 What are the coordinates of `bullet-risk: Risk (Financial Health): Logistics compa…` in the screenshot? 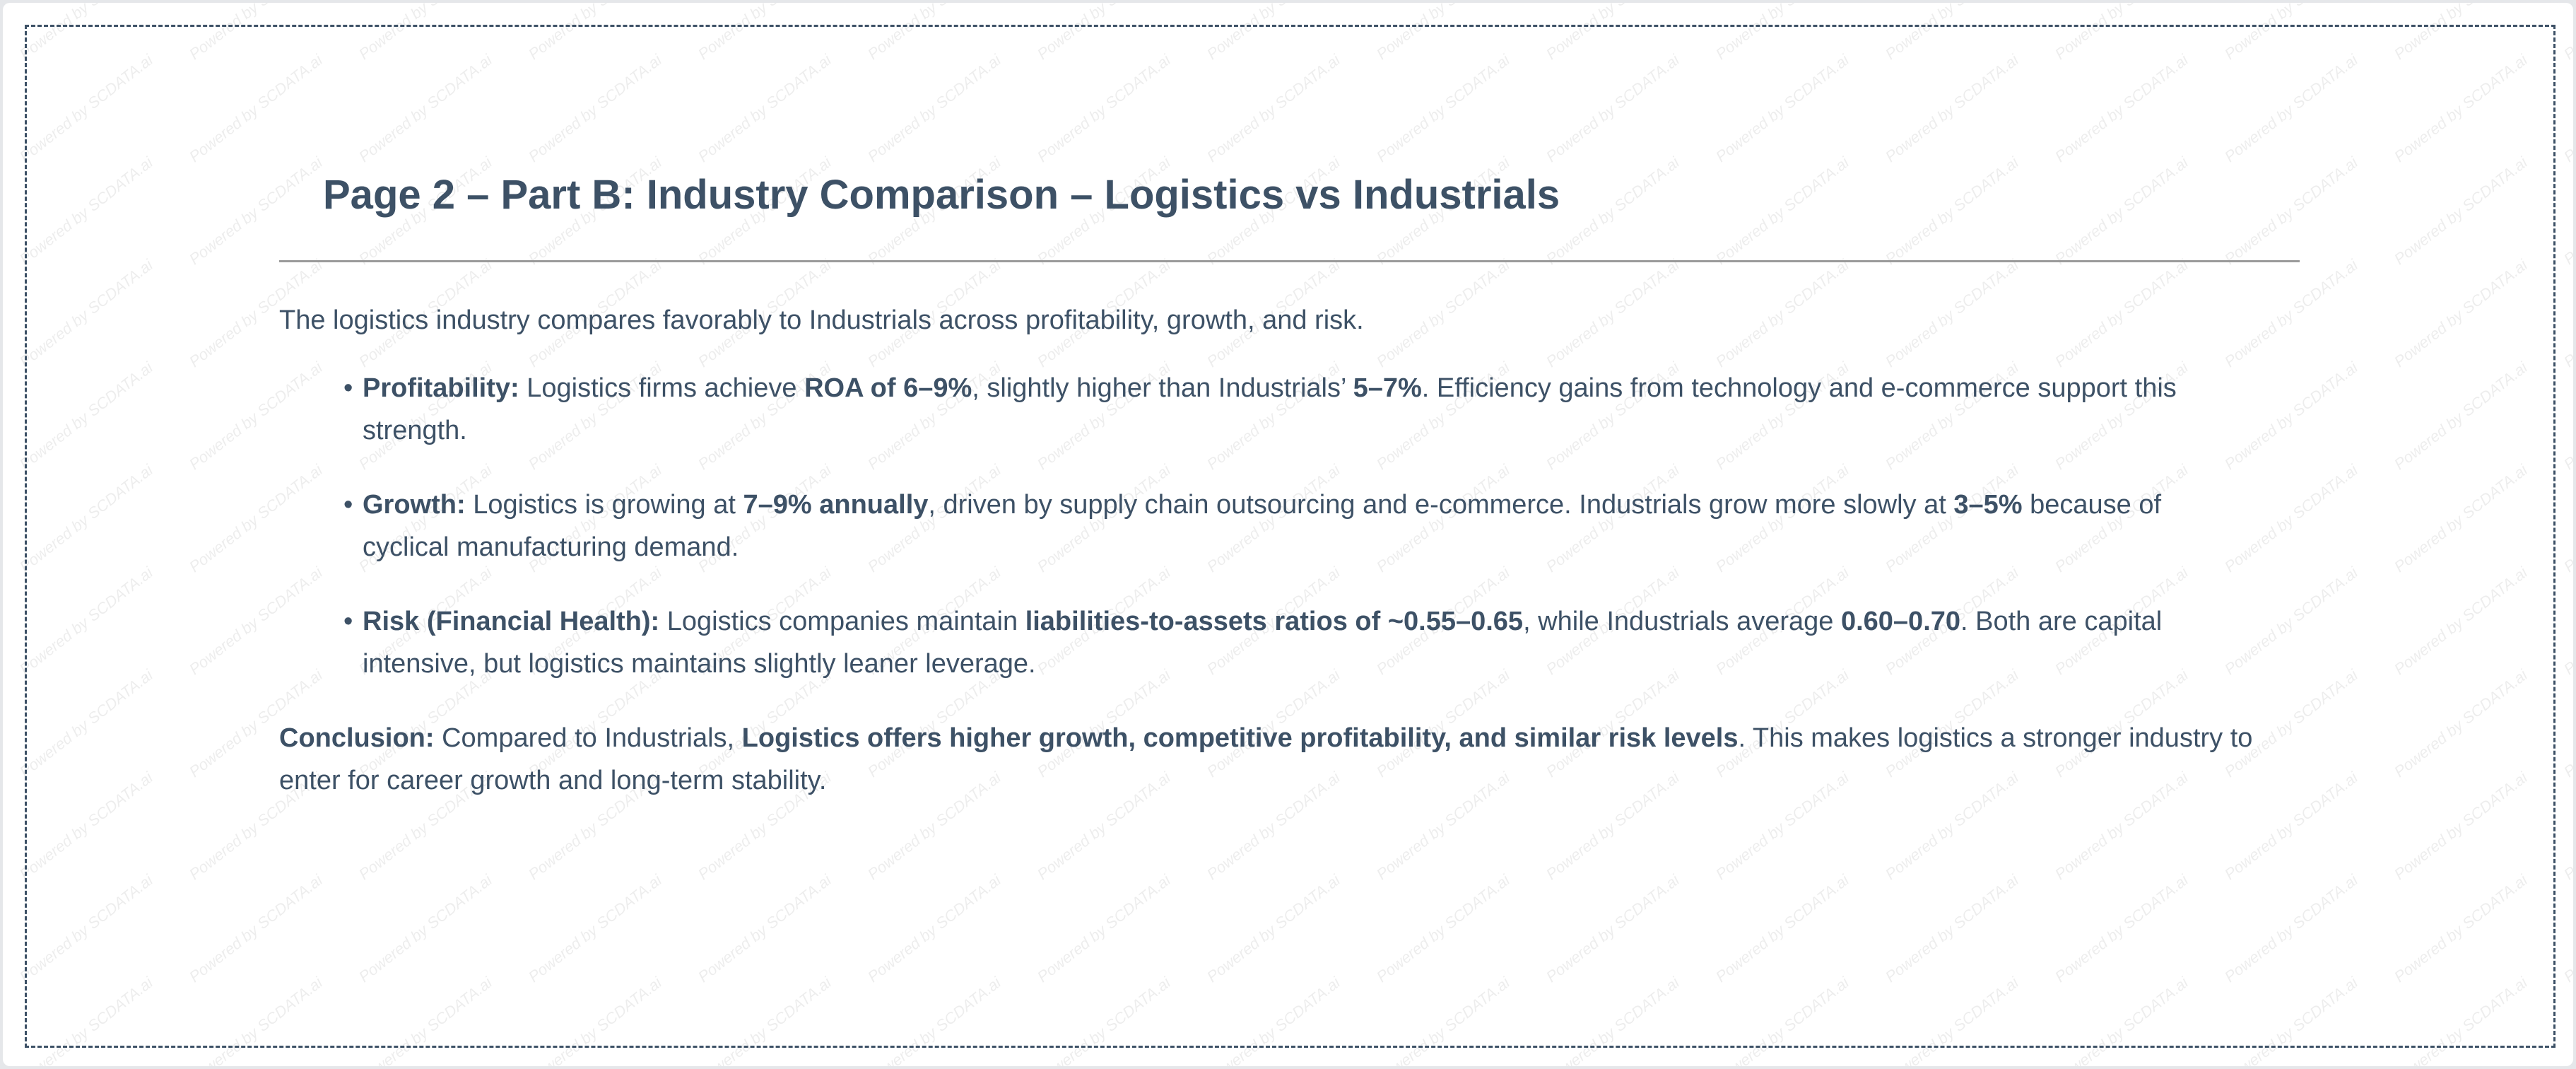 It's located at (1278, 642).